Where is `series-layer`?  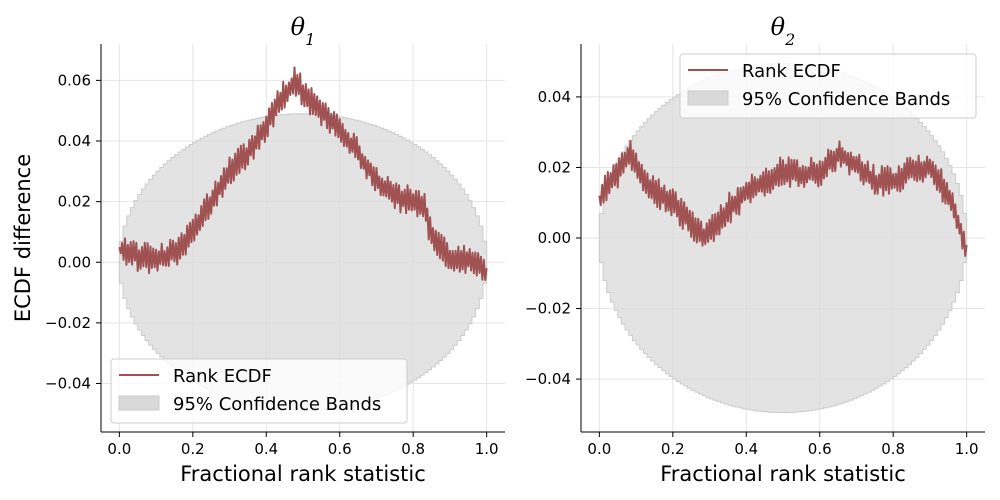 series-layer is located at coordinates (783, 198).